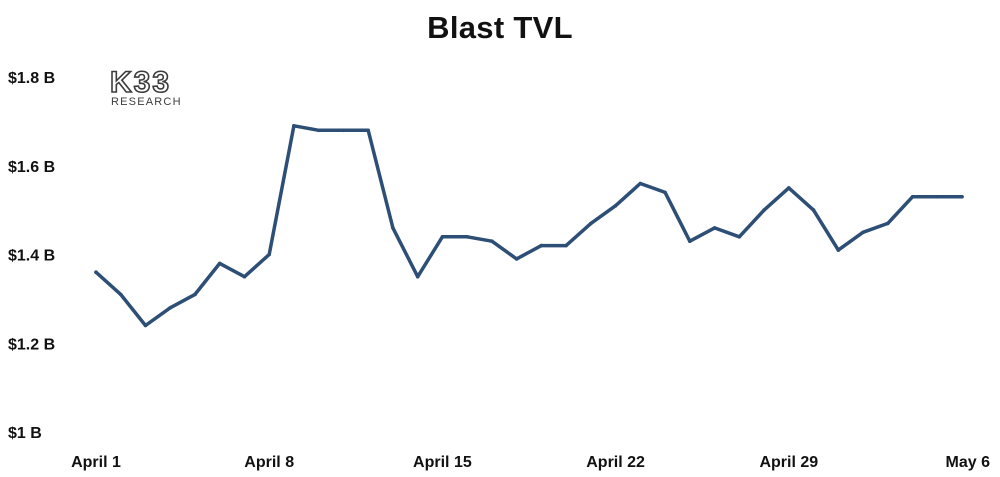 This screenshot has width=1000, height=477. What do you see at coordinates (615, 462) in the screenshot?
I see `x-tick-label: April 22` at bounding box center [615, 462].